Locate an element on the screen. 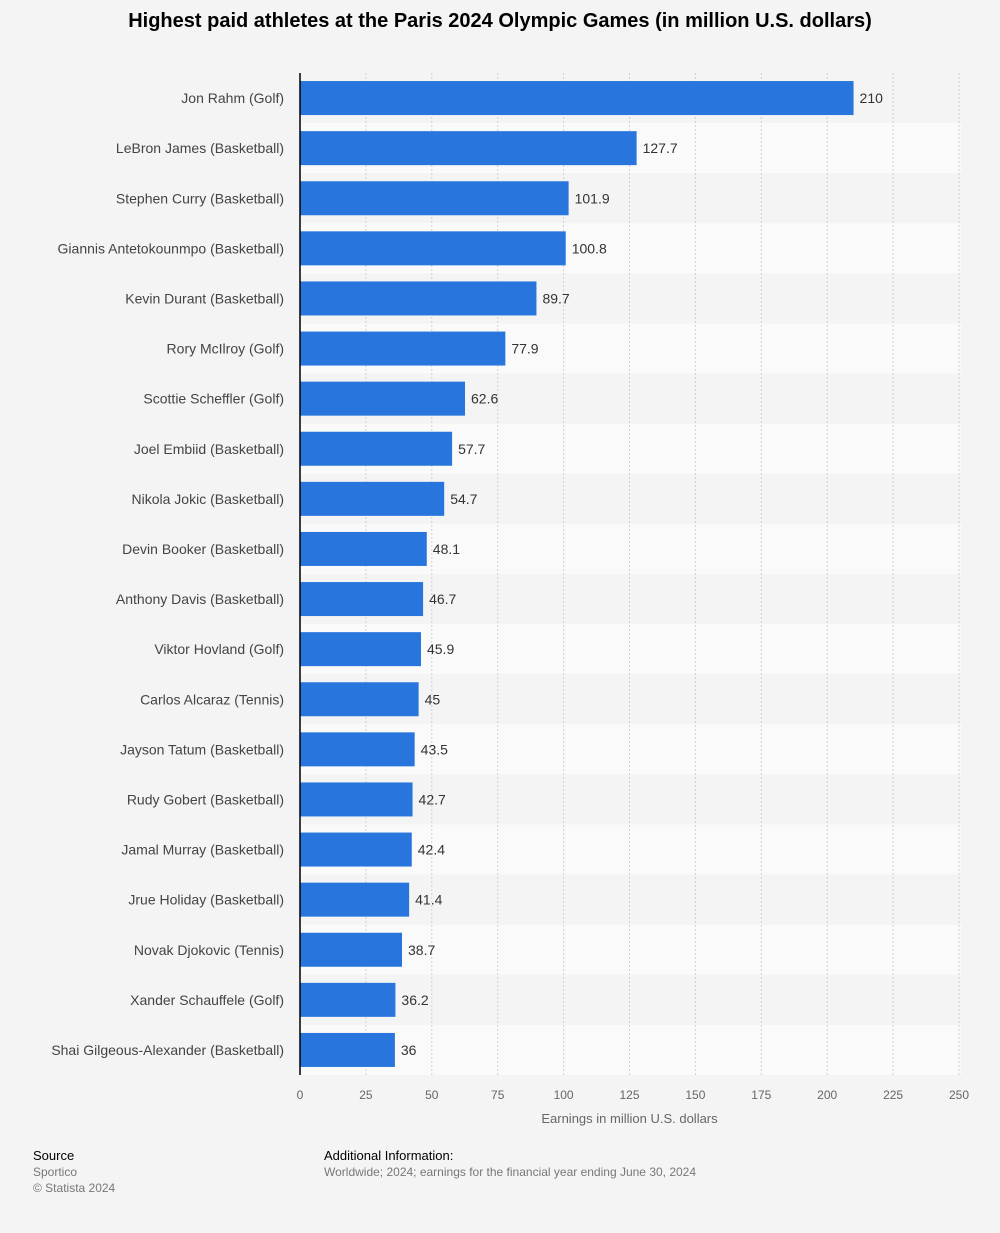 Image resolution: width=1000 pixels, height=1233 pixels. category-label: Nikola Jokic (Basketball) is located at coordinates (208, 499).